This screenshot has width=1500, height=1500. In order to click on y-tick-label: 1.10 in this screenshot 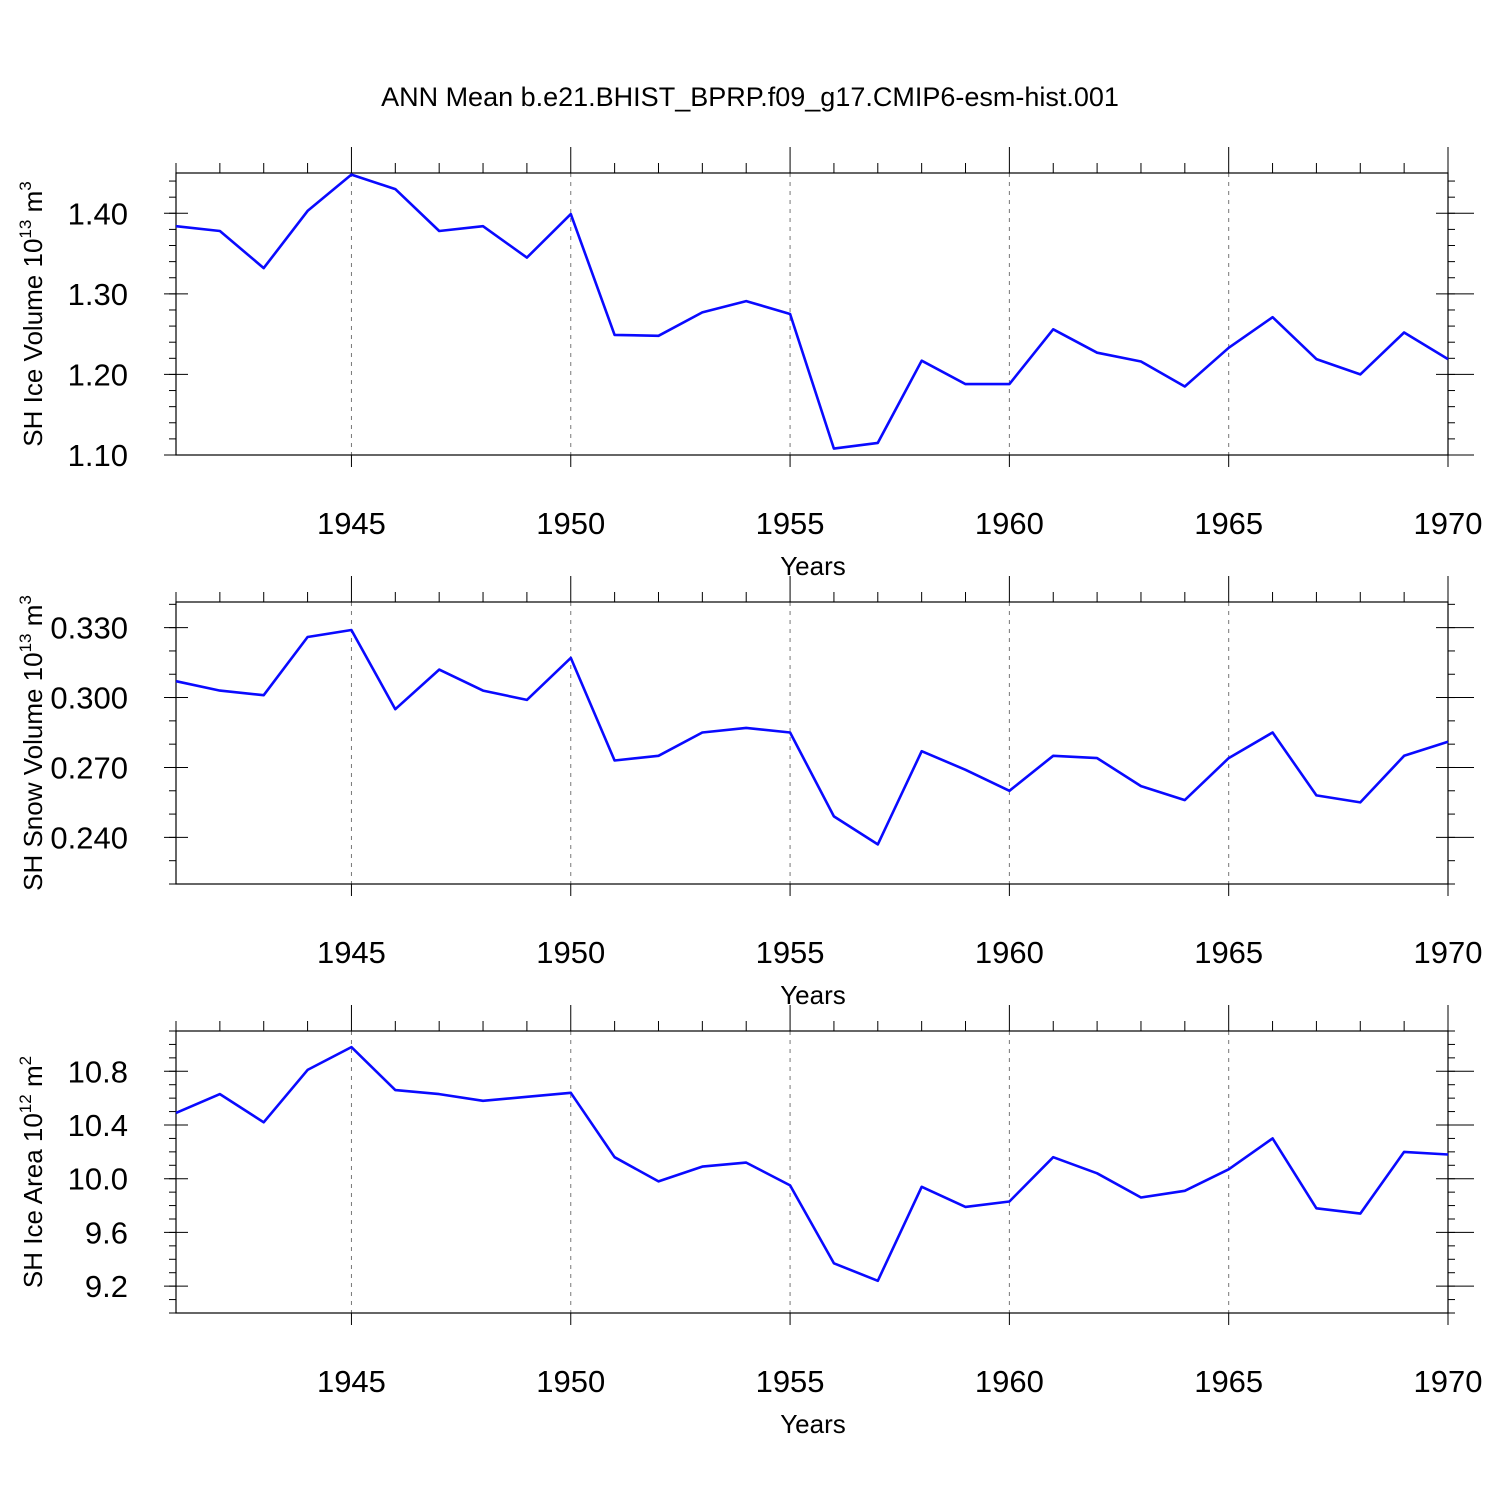, I will do `click(98, 455)`.